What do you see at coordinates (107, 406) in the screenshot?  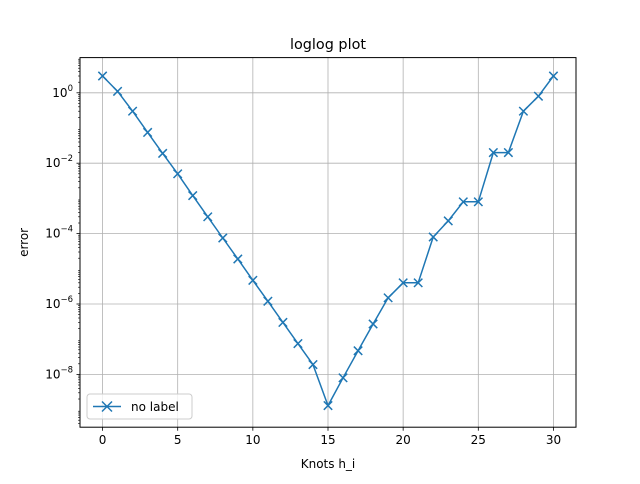 I see `legend-marker-swatch` at bounding box center [107, 406].